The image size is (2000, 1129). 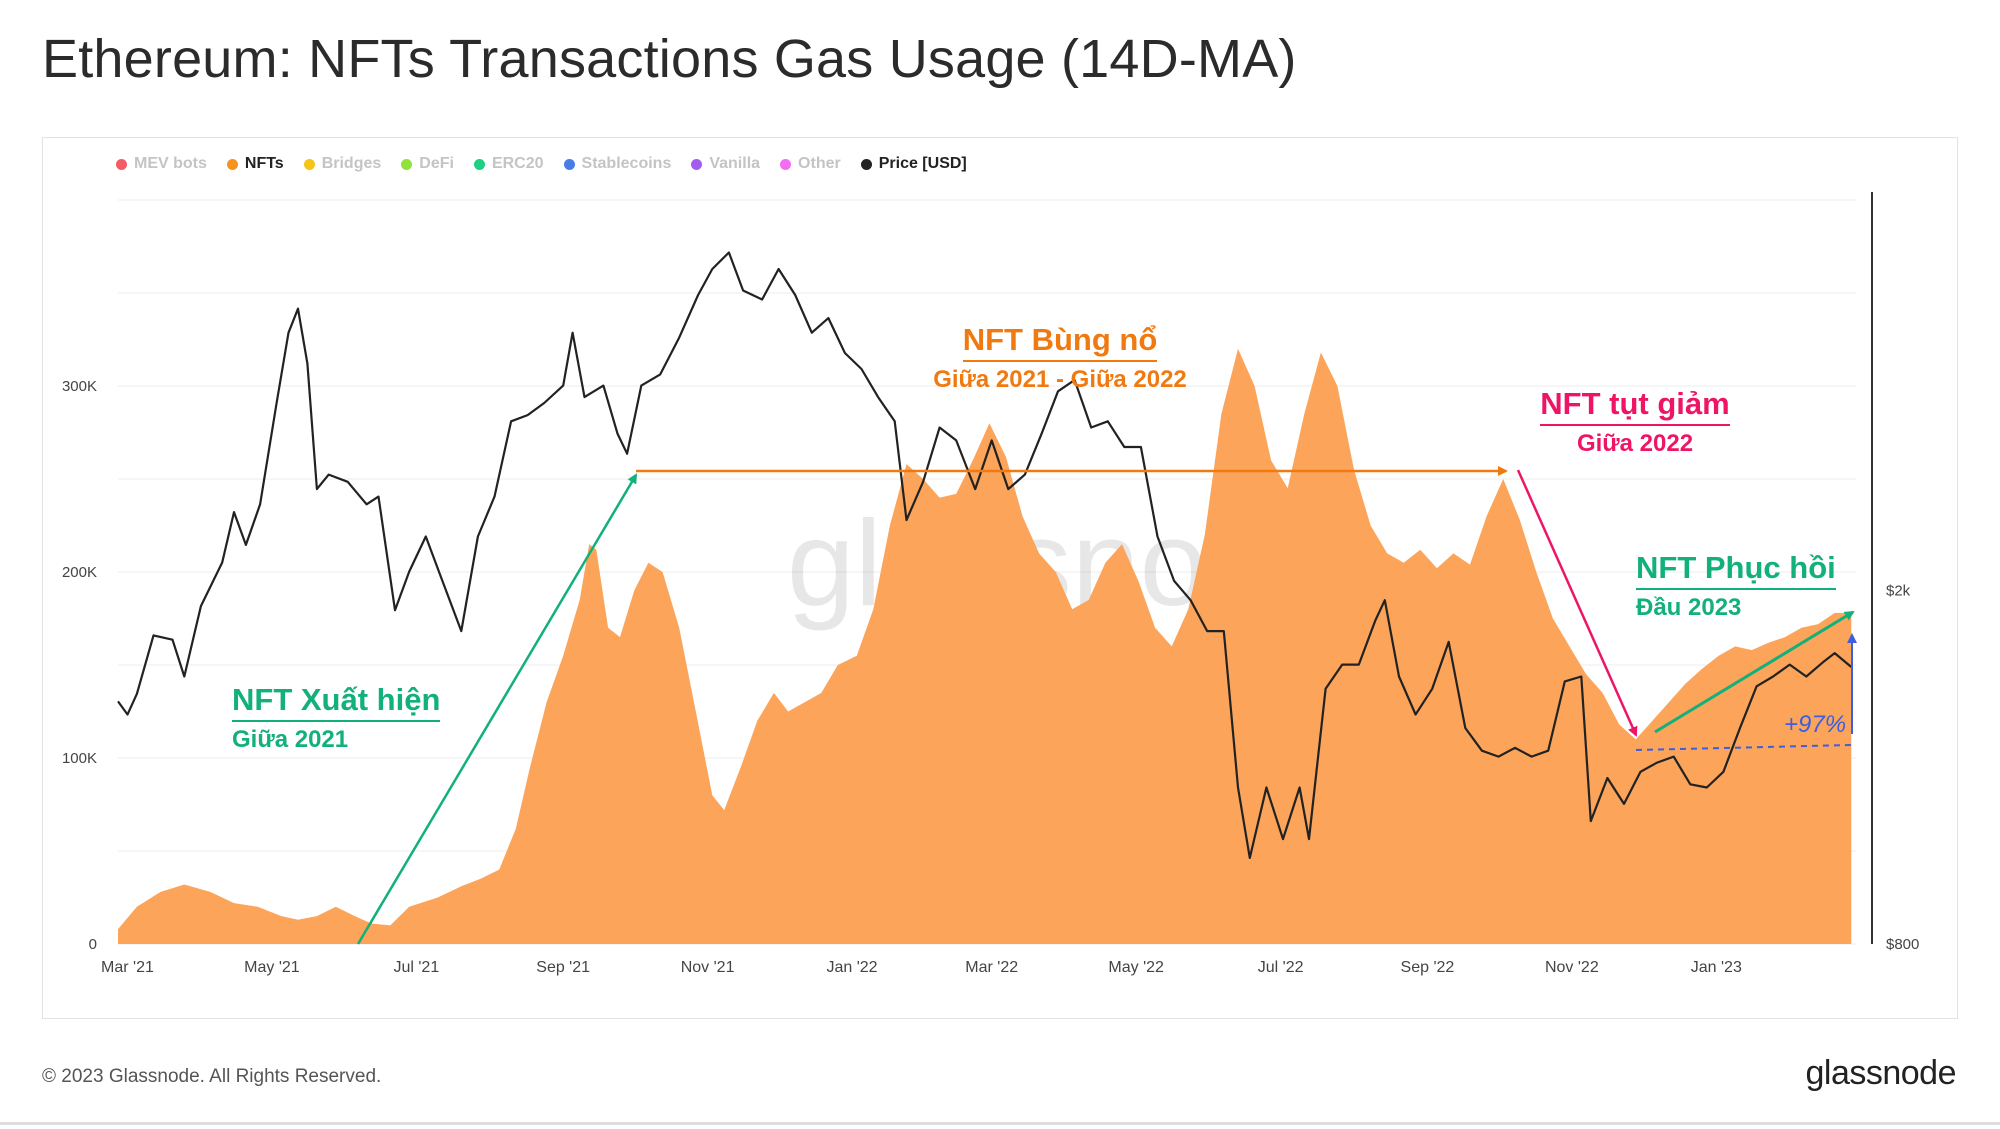 I want to click on decline-arrow, so click(x=1577, y=603).